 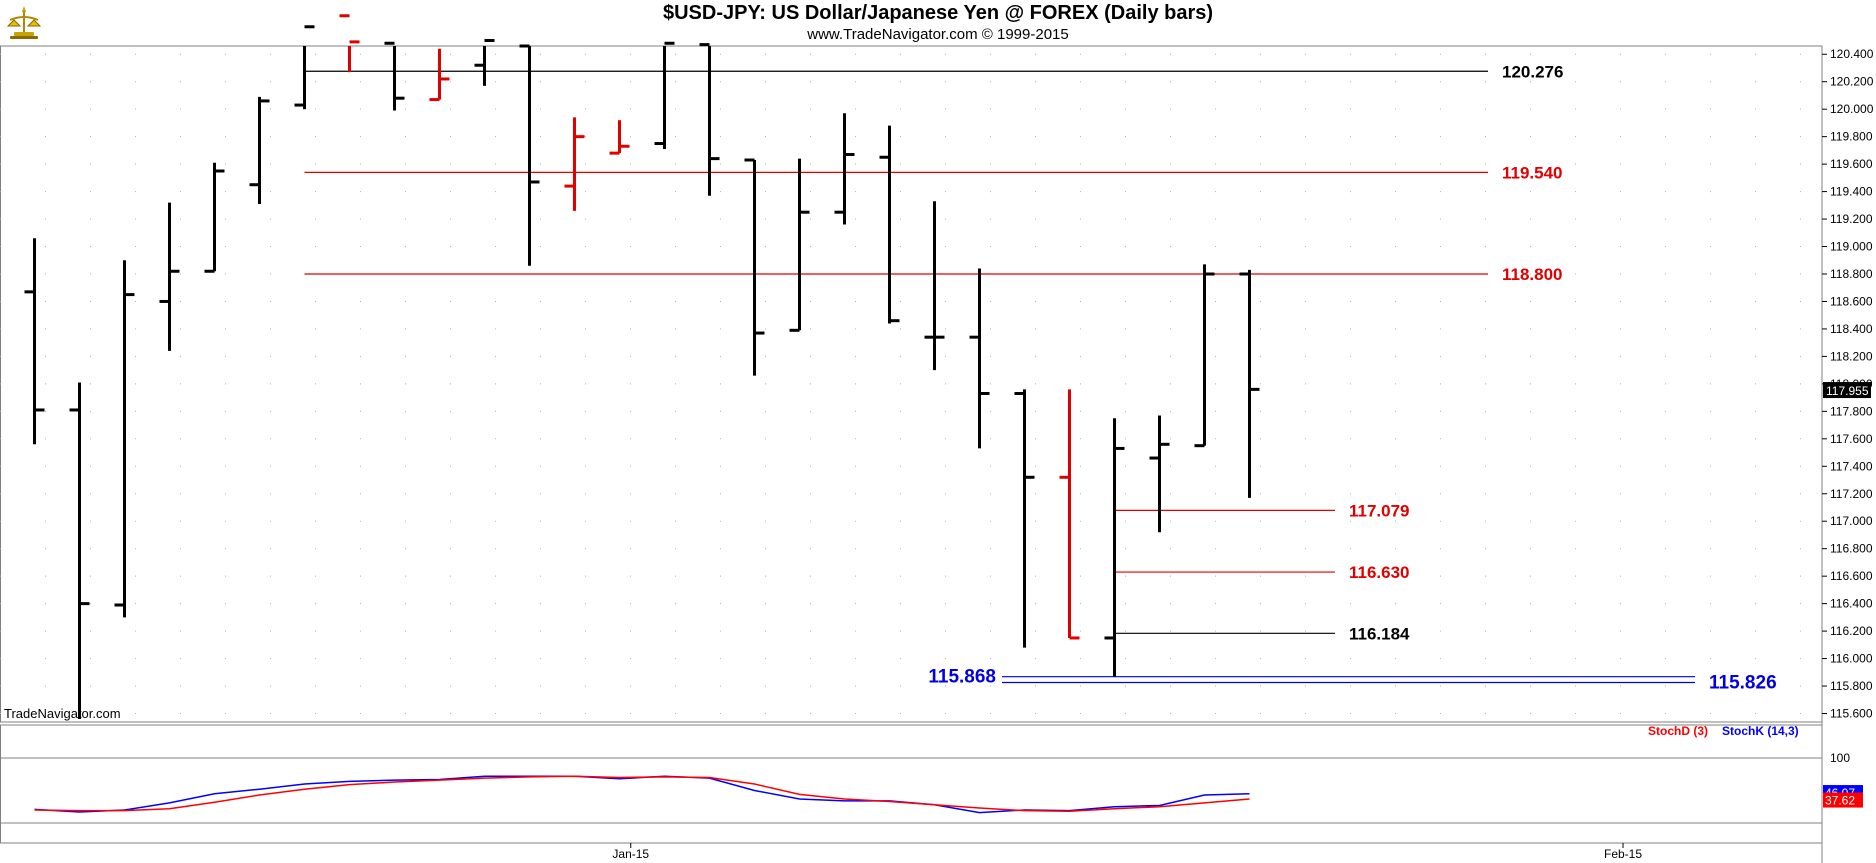 What do you see at coordinates (1678, 731) in the screenshot?
I see `stoch-legend-d: StochD (3)` at bounding box center [1678, 731].